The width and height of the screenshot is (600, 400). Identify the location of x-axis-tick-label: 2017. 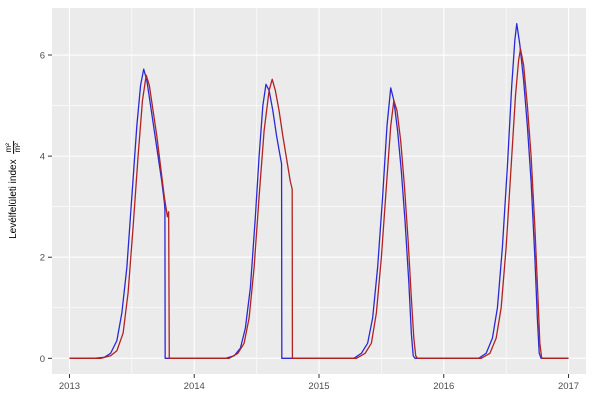
(568, 386).